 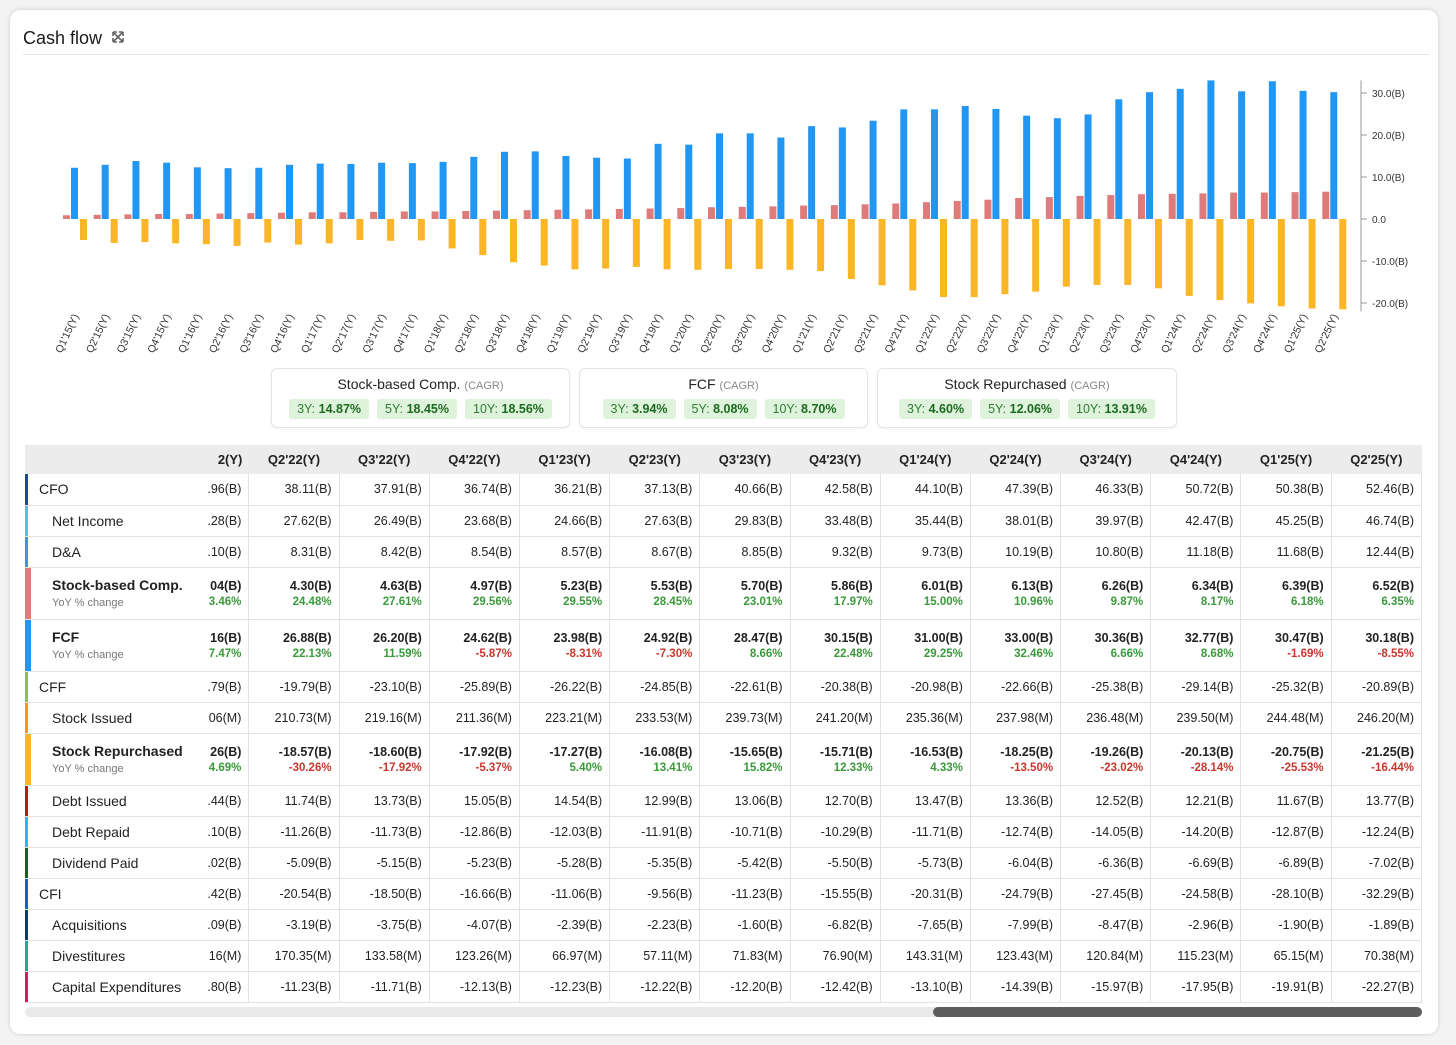 What do you see at coordinates (655, 459) in the screenshot?
I see `column-header: Q2'23(Y)` at bounding box center [655, 459].